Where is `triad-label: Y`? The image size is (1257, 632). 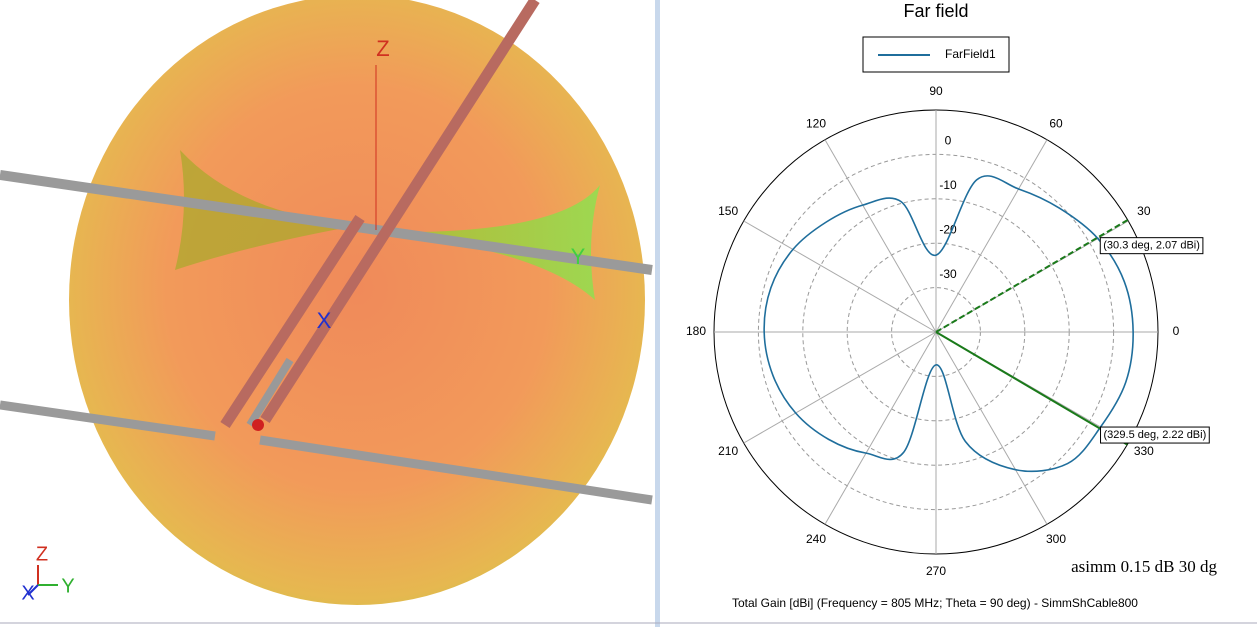
triad-label: Y is located at coordinates (67, 586).